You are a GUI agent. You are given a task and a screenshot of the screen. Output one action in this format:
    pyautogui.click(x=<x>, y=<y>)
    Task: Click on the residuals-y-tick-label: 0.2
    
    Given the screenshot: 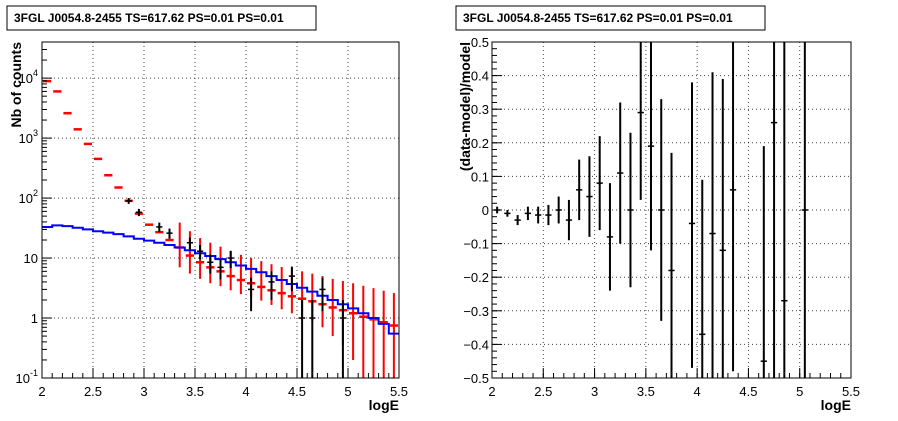 What is the action you would take?
    pyautogui.click(x=480, y=143)
    